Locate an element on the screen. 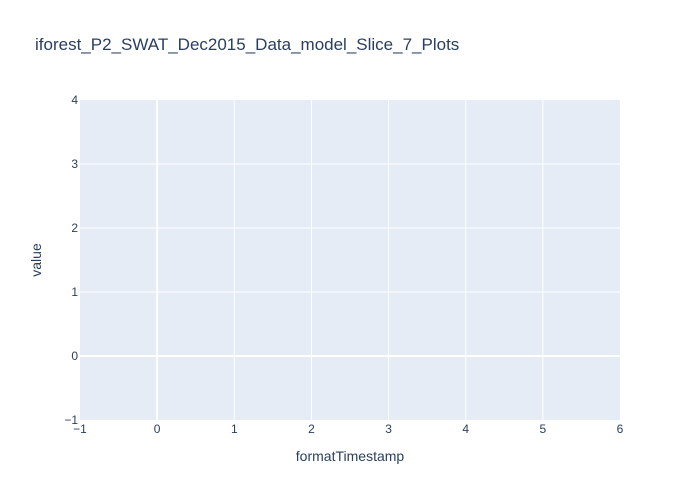 Image resolution: width=700 pixels, height=500 pixels. x-tick-label: 6 is located at coordinates (620, 429).